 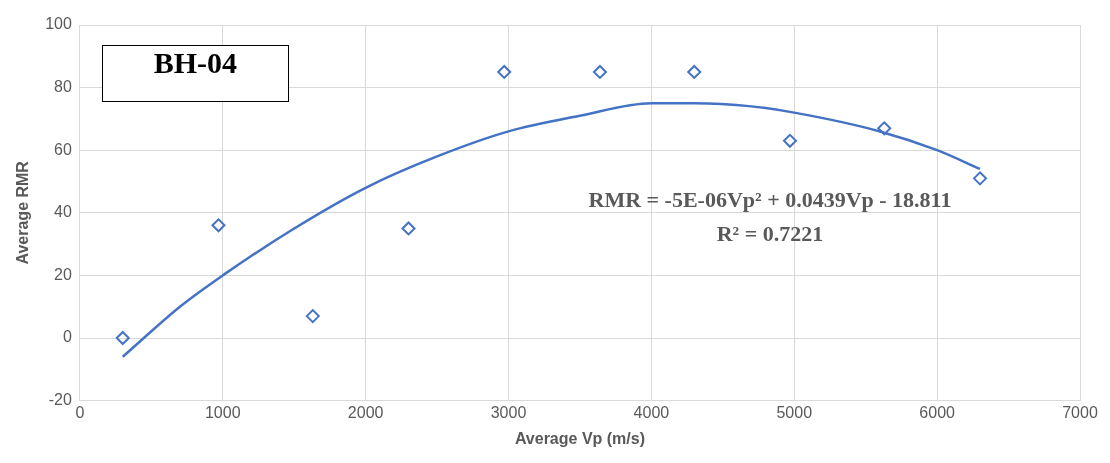 I want to click on y-tick-label: 80, so click(x=63, y=87).